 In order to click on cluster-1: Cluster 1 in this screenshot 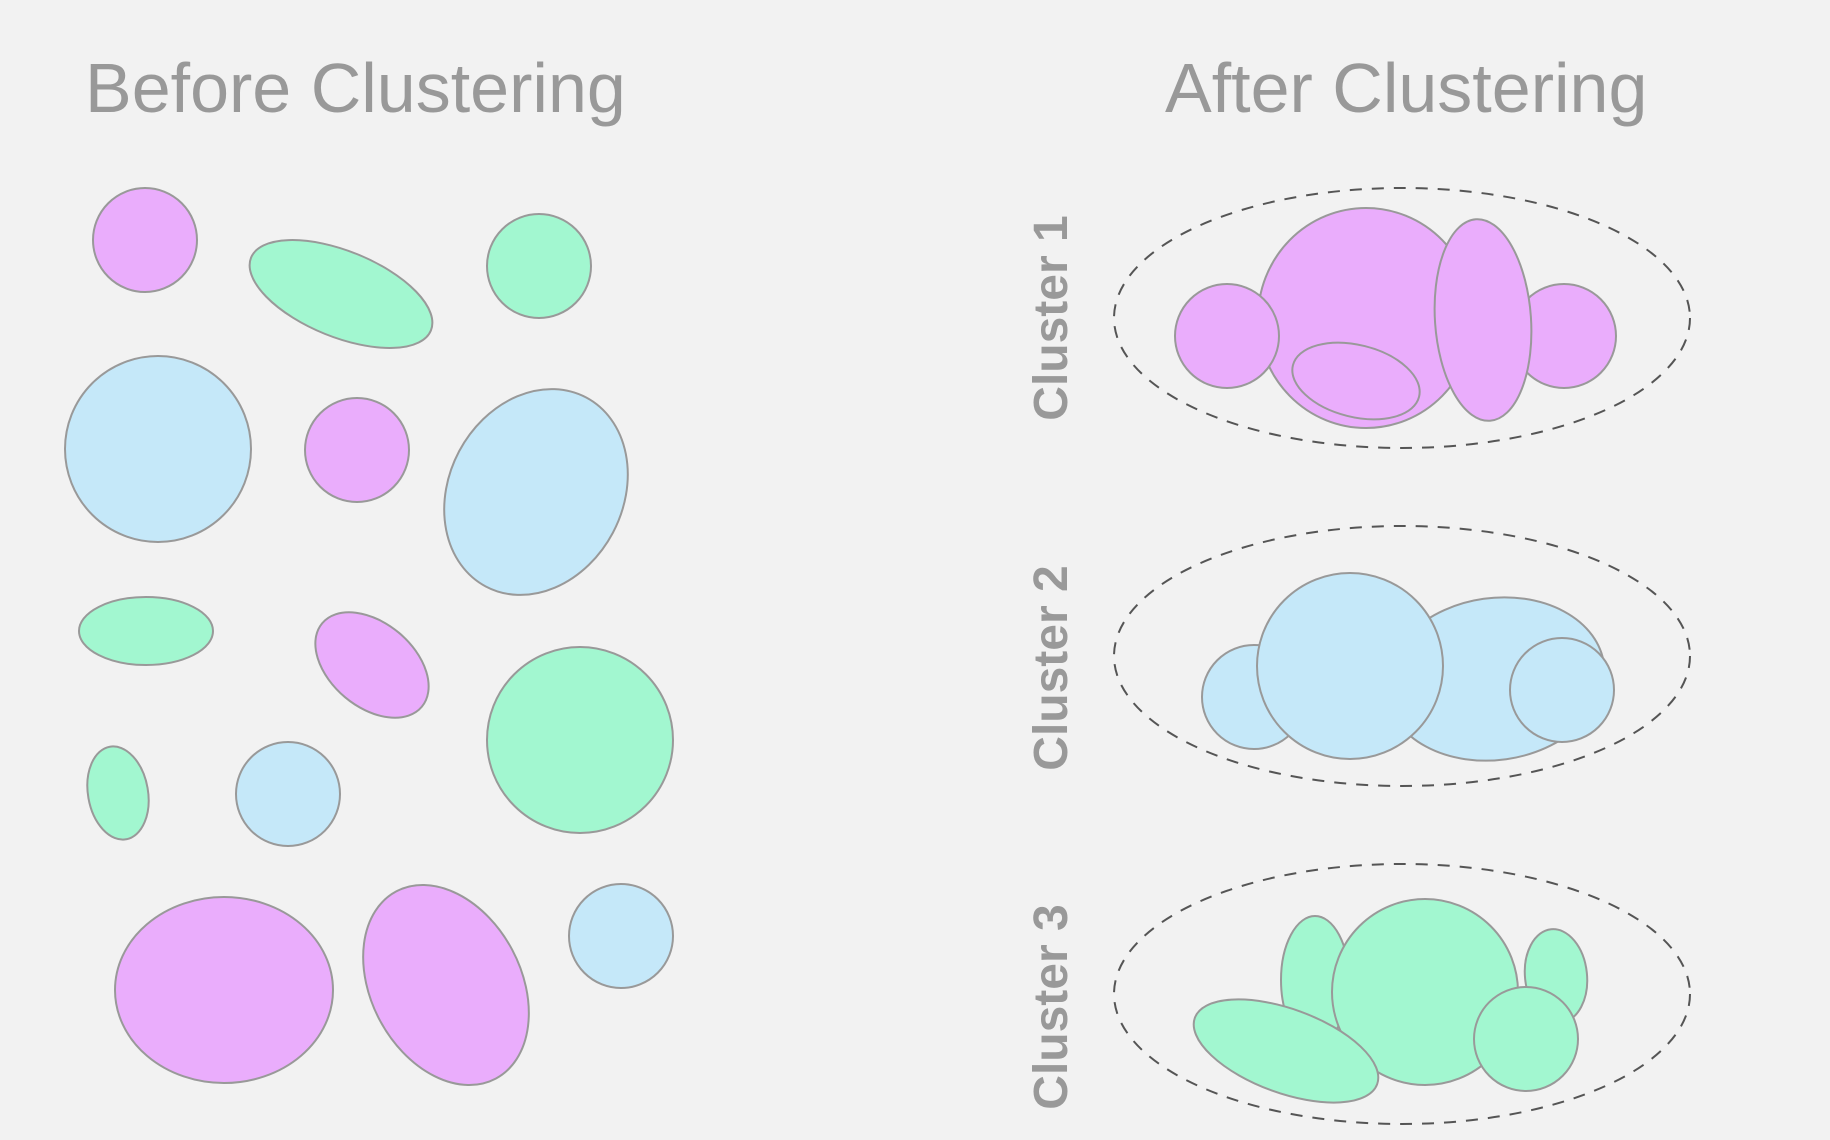, I will do `click(1358, 318)`.